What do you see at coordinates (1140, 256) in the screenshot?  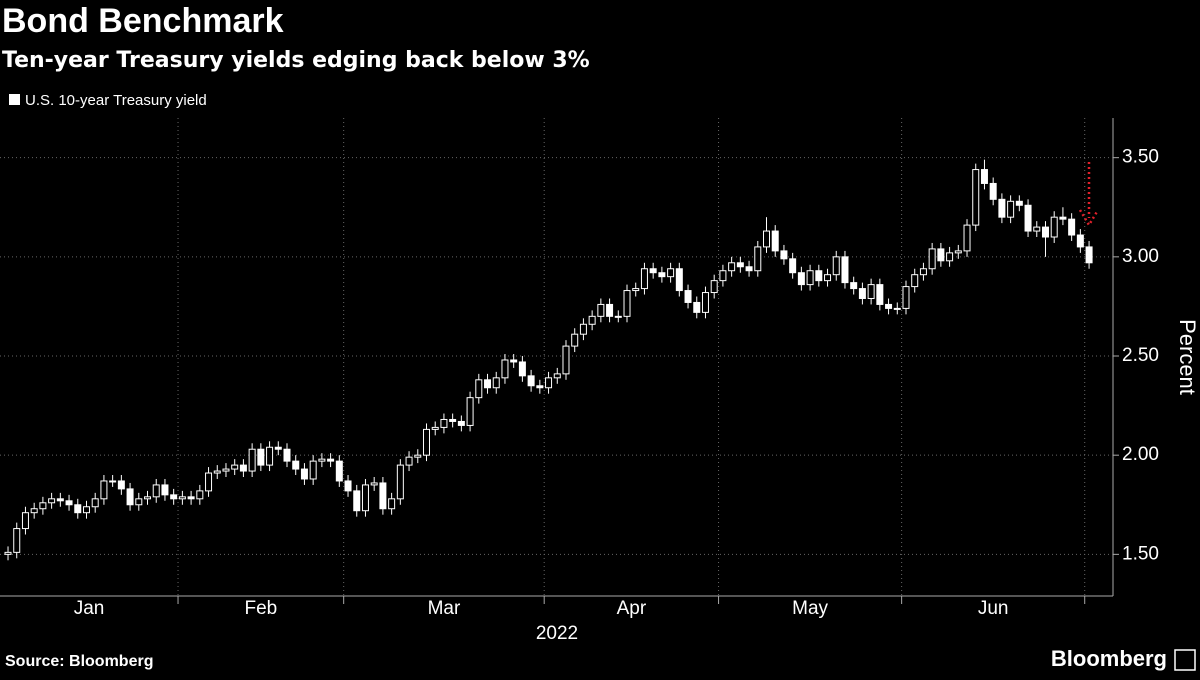 I see `y-tick-label: 3.00` at bounding box center [1140, 256].